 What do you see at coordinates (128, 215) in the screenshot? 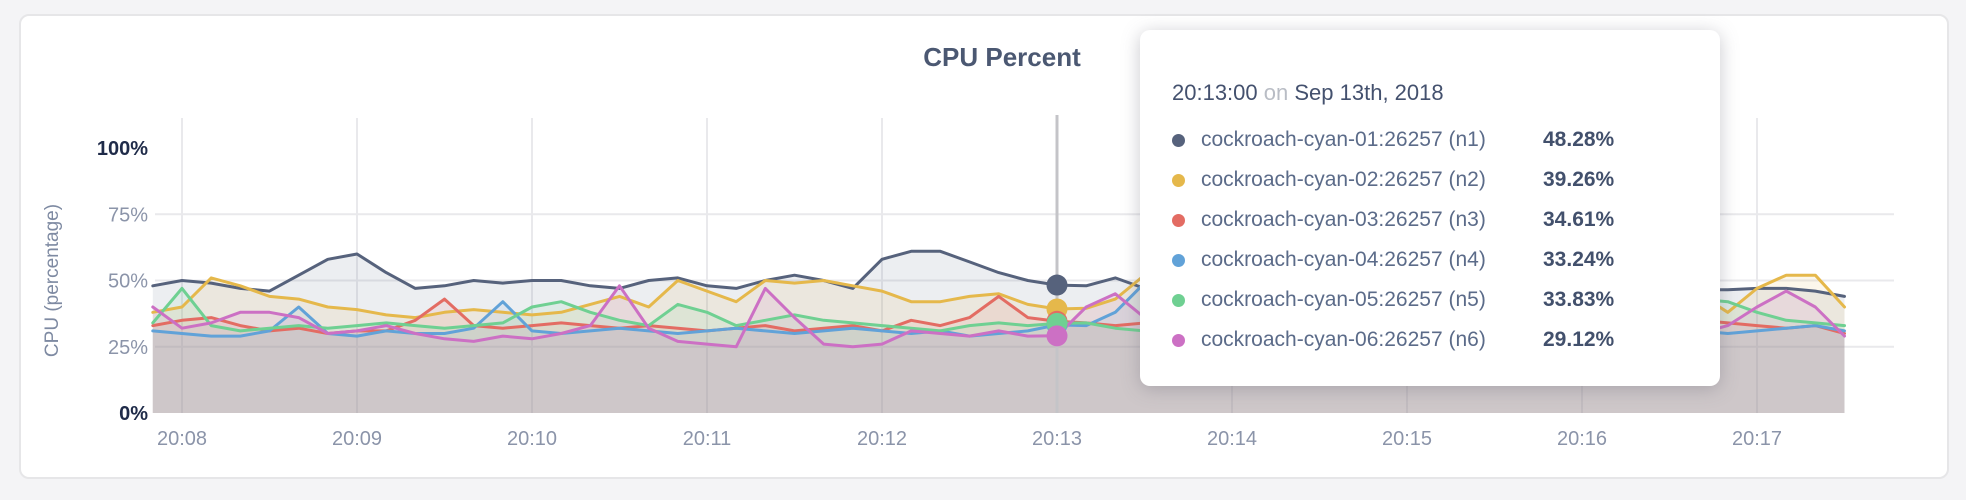
I see `y-axis-tick-label: 75%` at bounding box center [128, 215].